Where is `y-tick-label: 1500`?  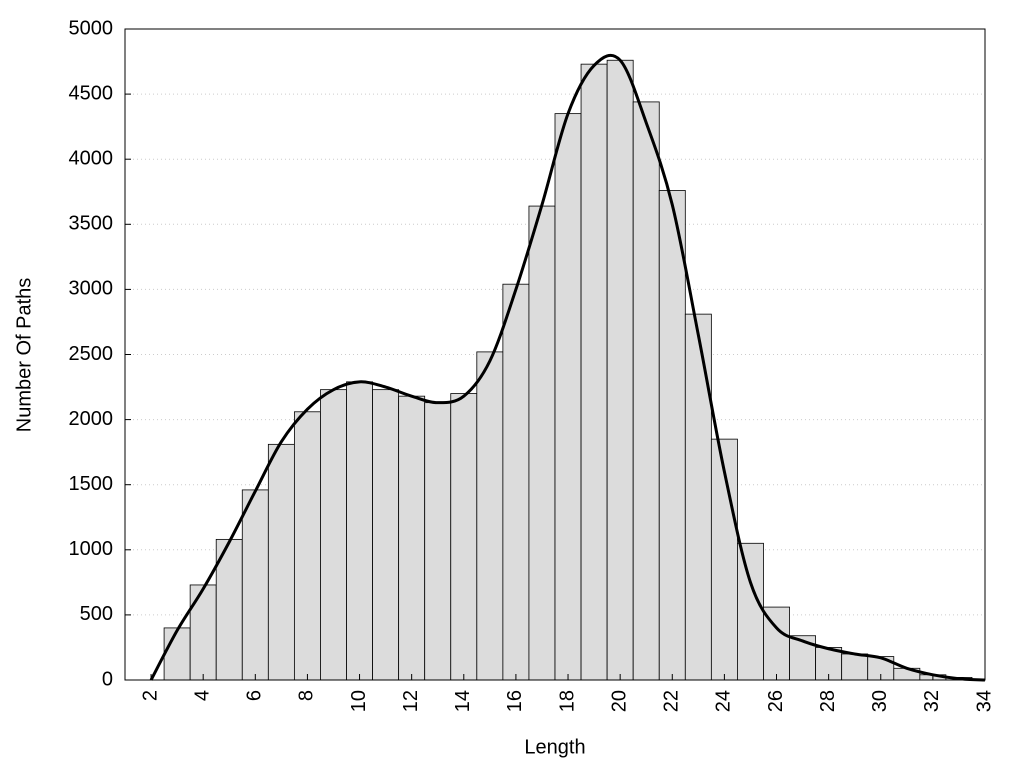
y-tick-label: 1500 is located at coordinates (91, 484).